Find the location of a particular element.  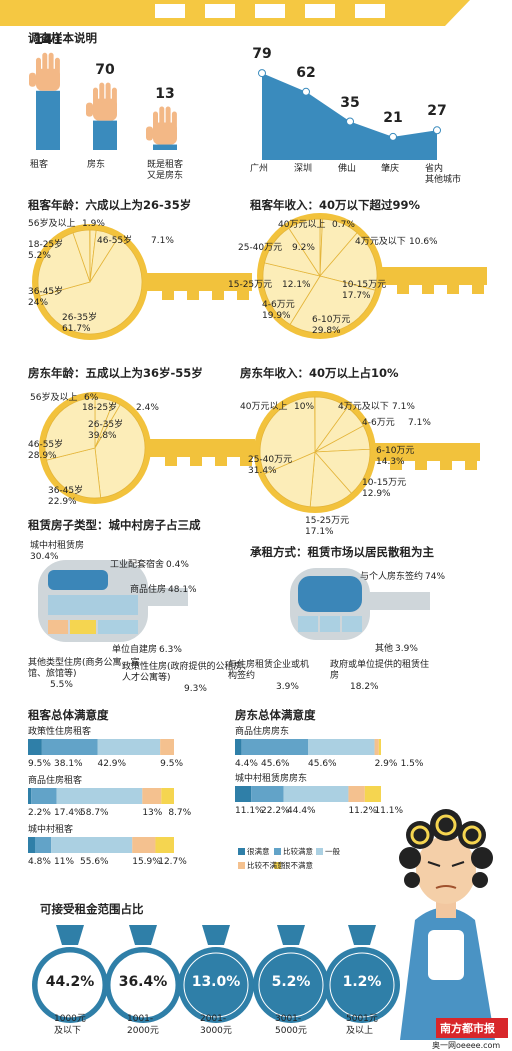

city-area is located at coordinates (349, 116).